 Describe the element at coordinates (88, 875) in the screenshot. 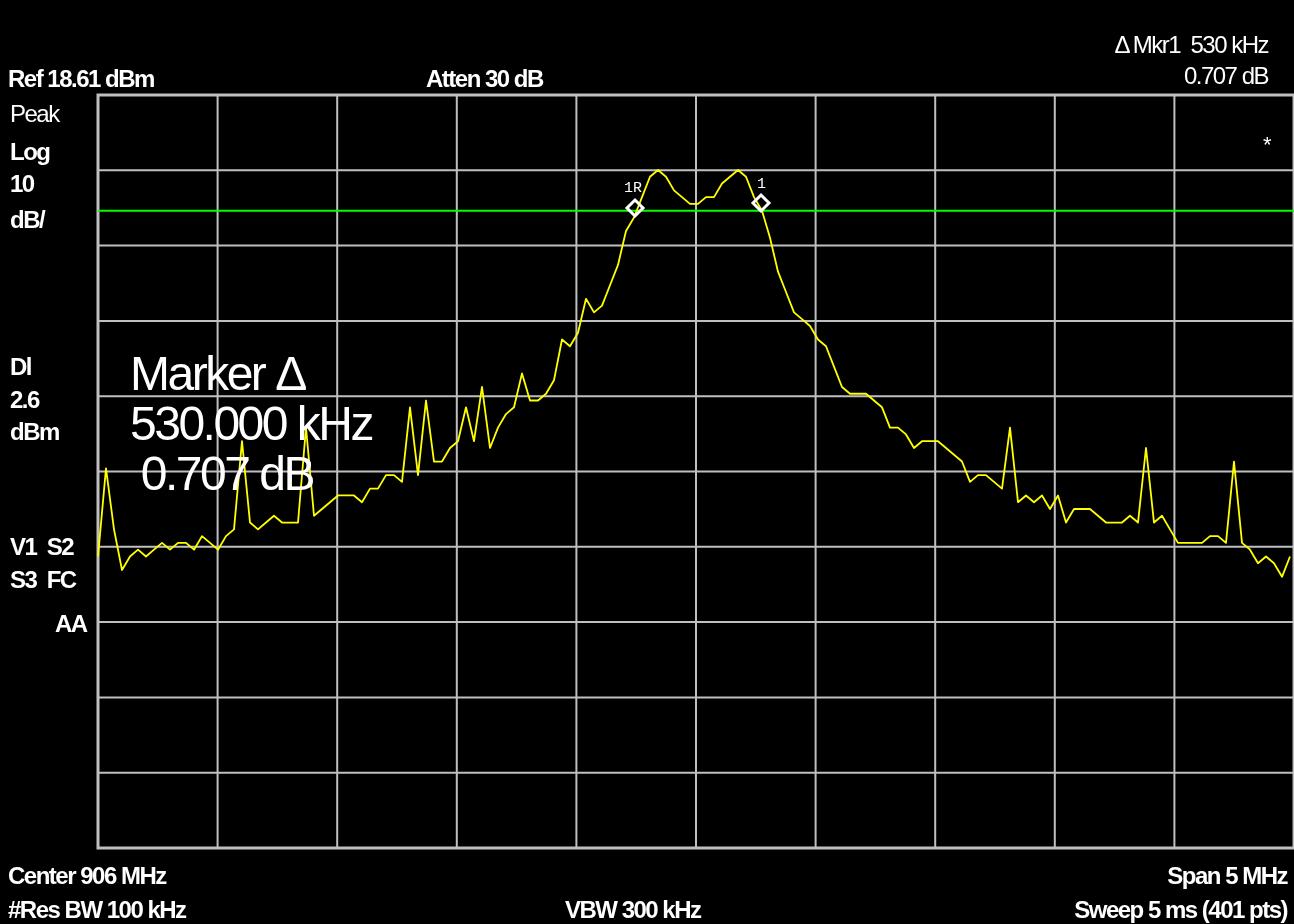

I see `text: Center 906 MHz` at that location.